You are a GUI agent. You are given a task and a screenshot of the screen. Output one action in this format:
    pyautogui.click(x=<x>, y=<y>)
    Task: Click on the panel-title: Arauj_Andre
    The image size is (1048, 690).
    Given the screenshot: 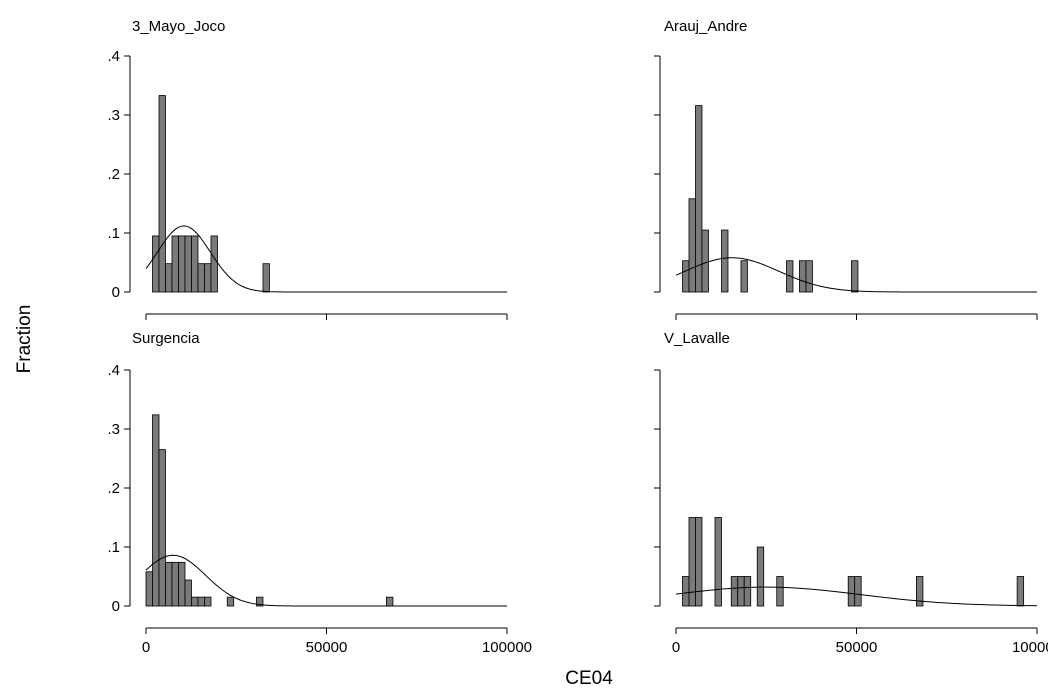 What is the action you would take?
    pyautogui.click(x=705, y=26)
    